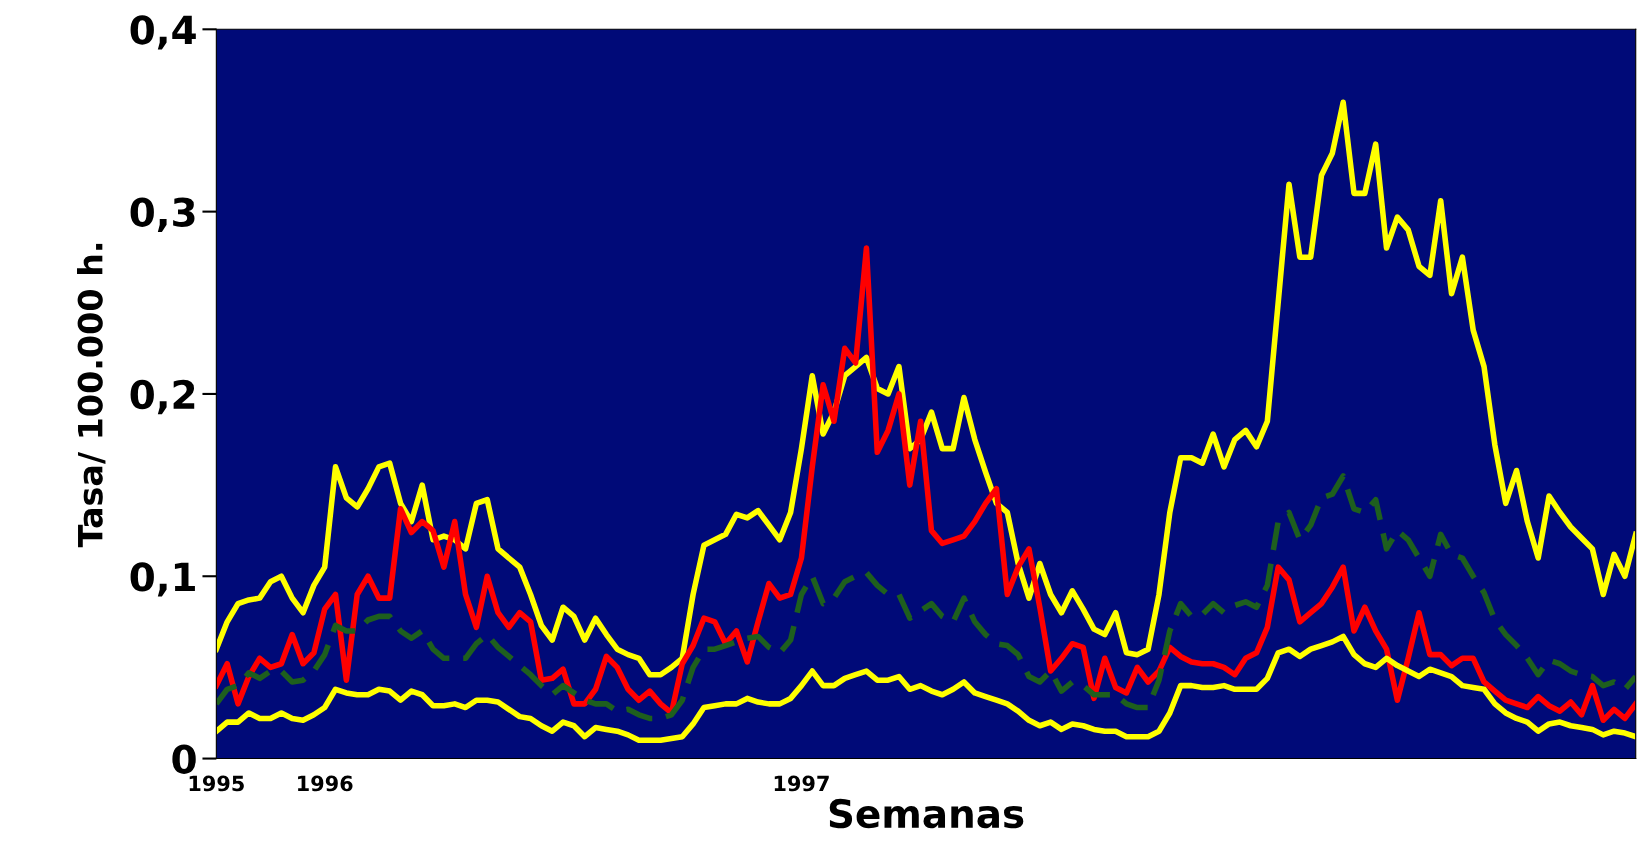 The height and width of the screenshot is (862, 1639). I want to click on x-tick-label: 1995, so click(216, 783).